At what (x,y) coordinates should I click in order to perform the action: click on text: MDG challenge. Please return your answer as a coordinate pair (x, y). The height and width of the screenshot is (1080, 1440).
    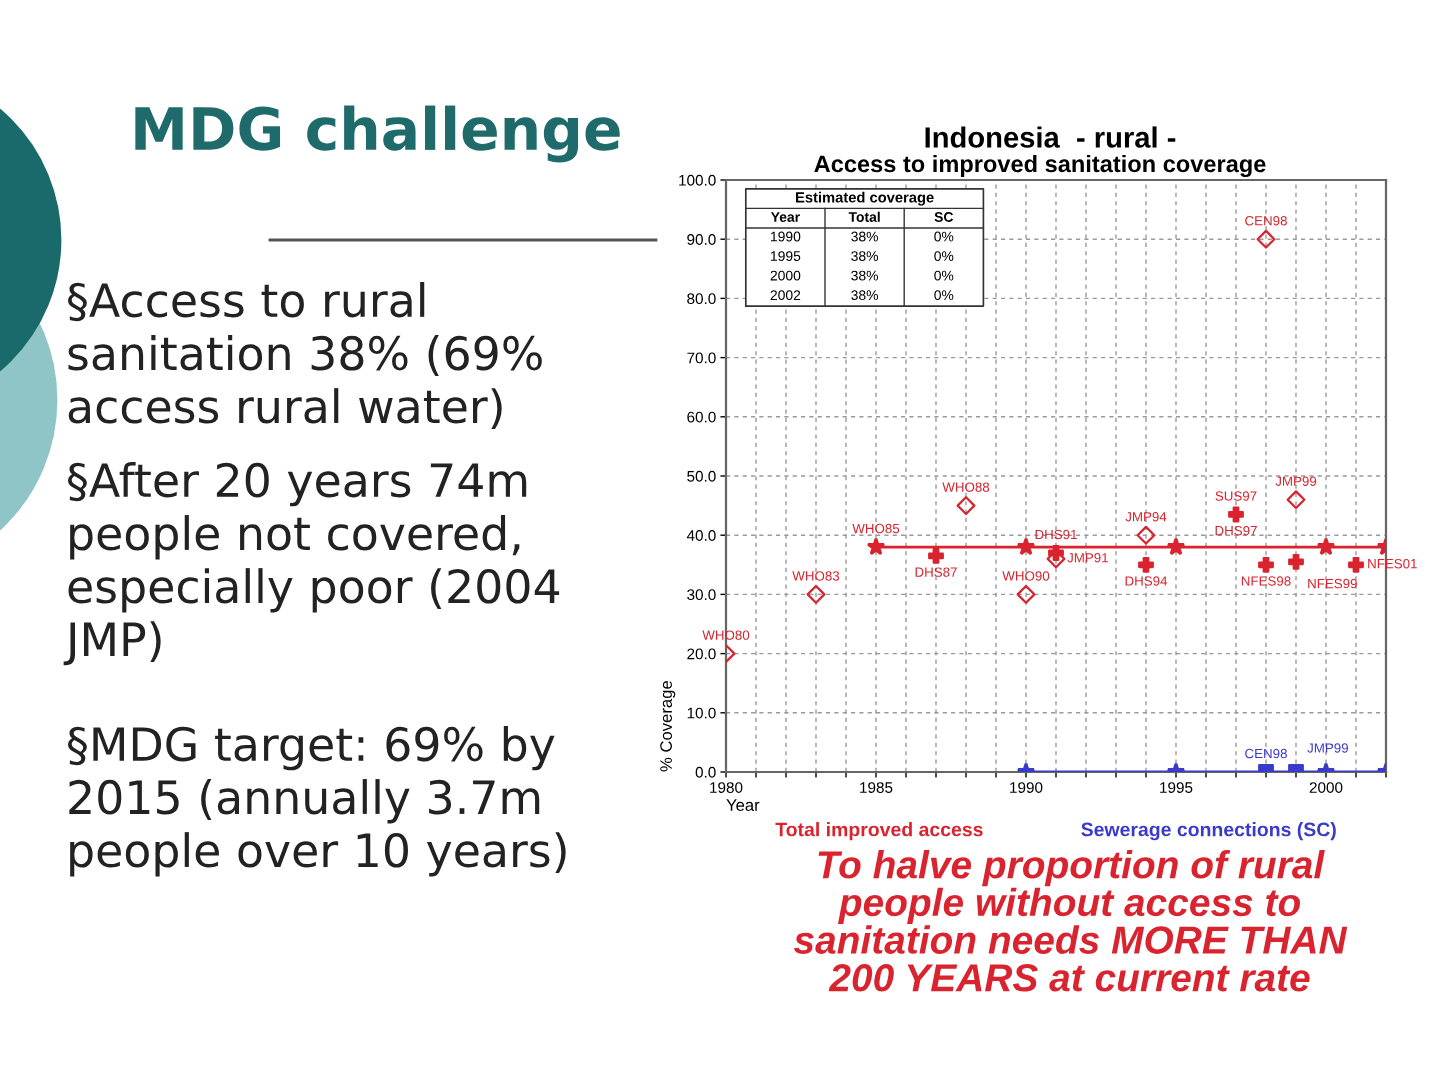
    Looking at the image, I should click on (377, 134).